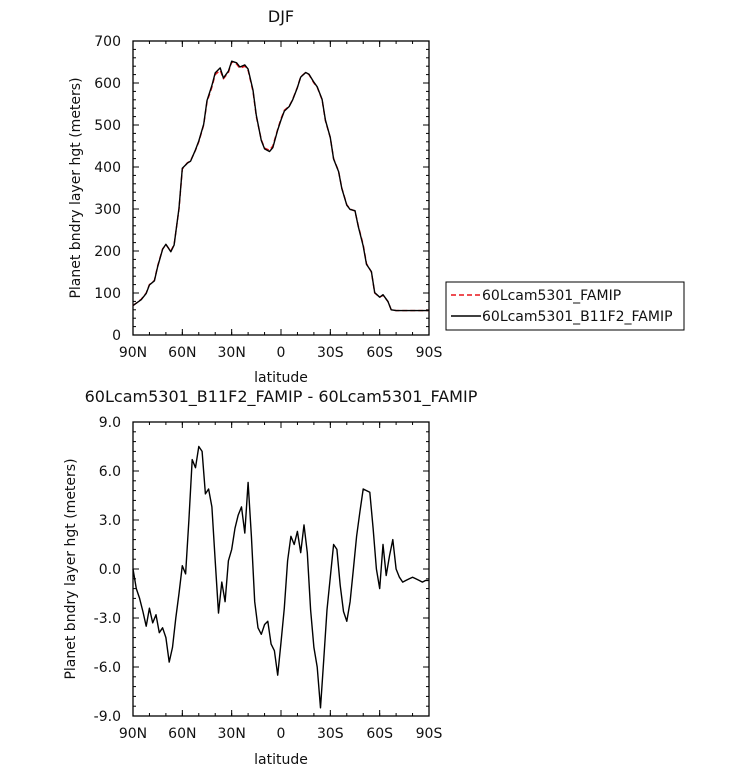 Image resolution: width=733 pixels, height=772 pixels. I want to click on top-y-tick-label: 600, so click(107, 84).